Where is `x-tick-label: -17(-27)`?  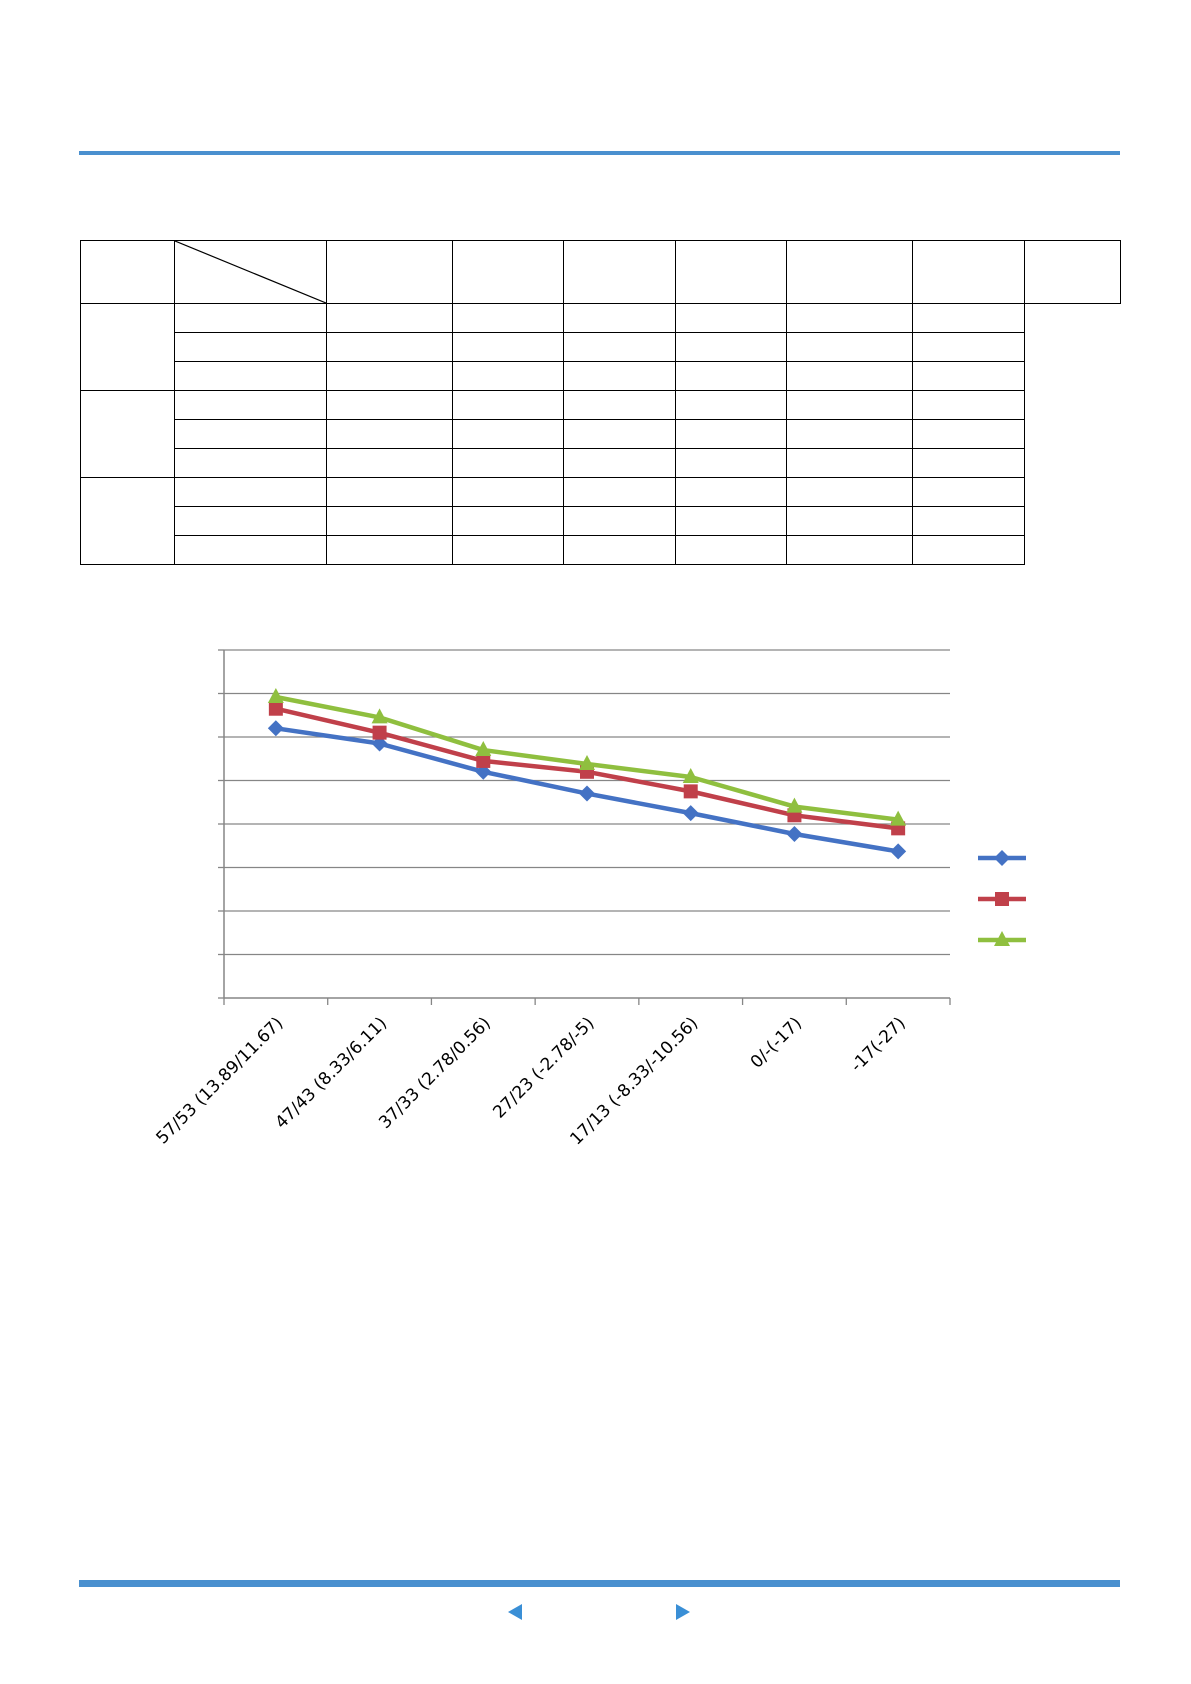
x-tick-label: -17(-27) is located at coordinates (878, 1044).